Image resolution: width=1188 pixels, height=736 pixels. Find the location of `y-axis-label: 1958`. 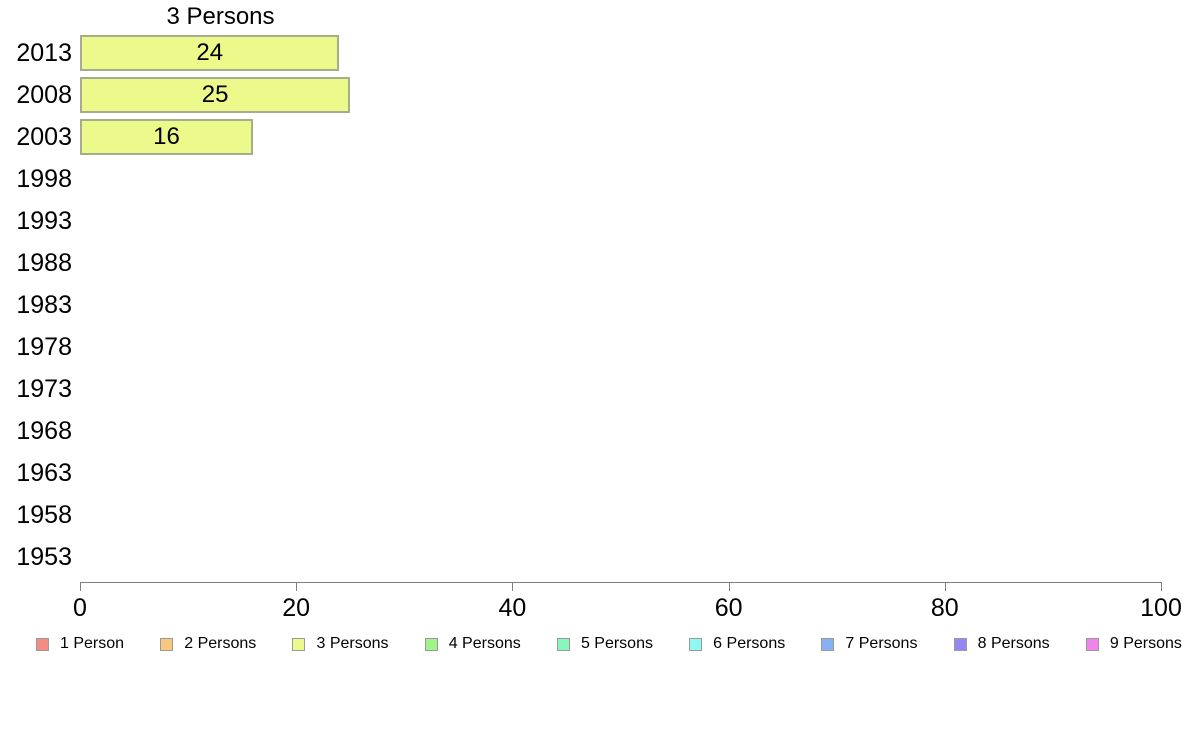

y-axis-label: 1958 is located at coordinates (44, 514).